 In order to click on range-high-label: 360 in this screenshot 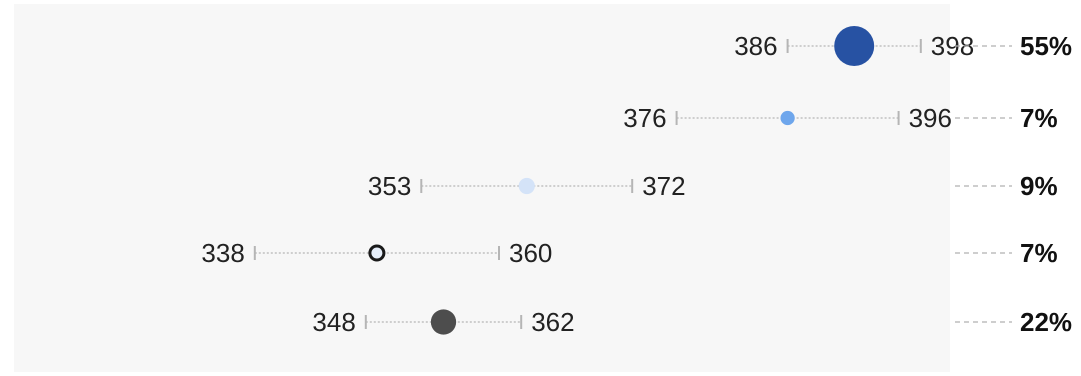, I will do `click(530, 253)`.